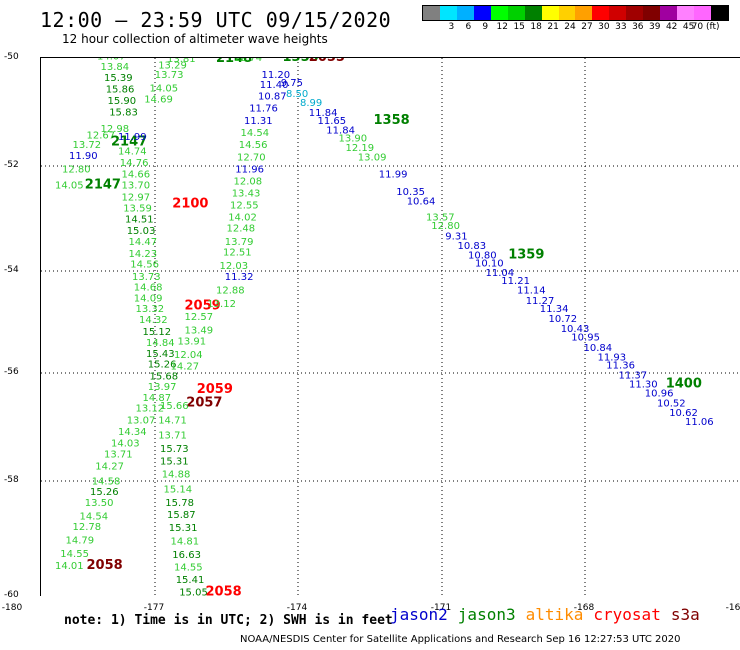 The width and height of the screenshot is (740, 650). I want to click on wave-height-label: 14.07, so click(111, 60).